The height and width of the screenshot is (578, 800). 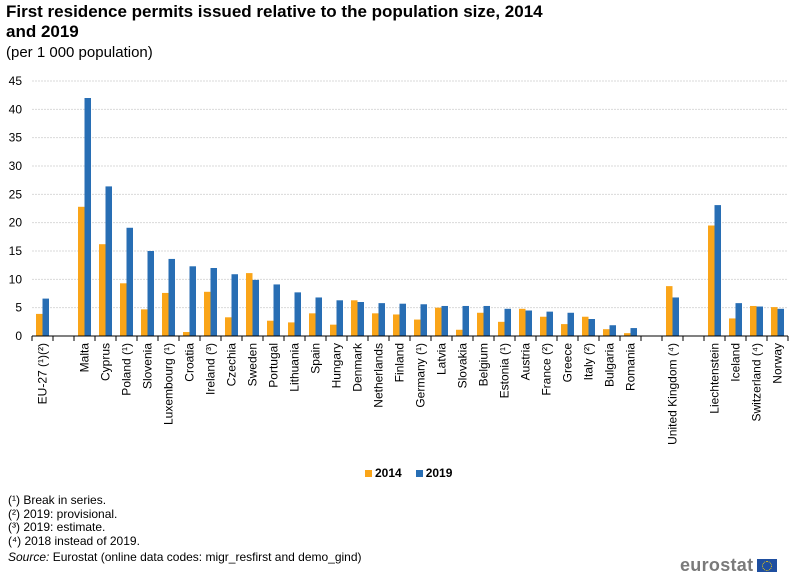 What do you see at coordinates (74, 540) in the screenshot?
I see `footnote: (⁴) 2018 instead of 2019.` at bounding box center [74, 540].